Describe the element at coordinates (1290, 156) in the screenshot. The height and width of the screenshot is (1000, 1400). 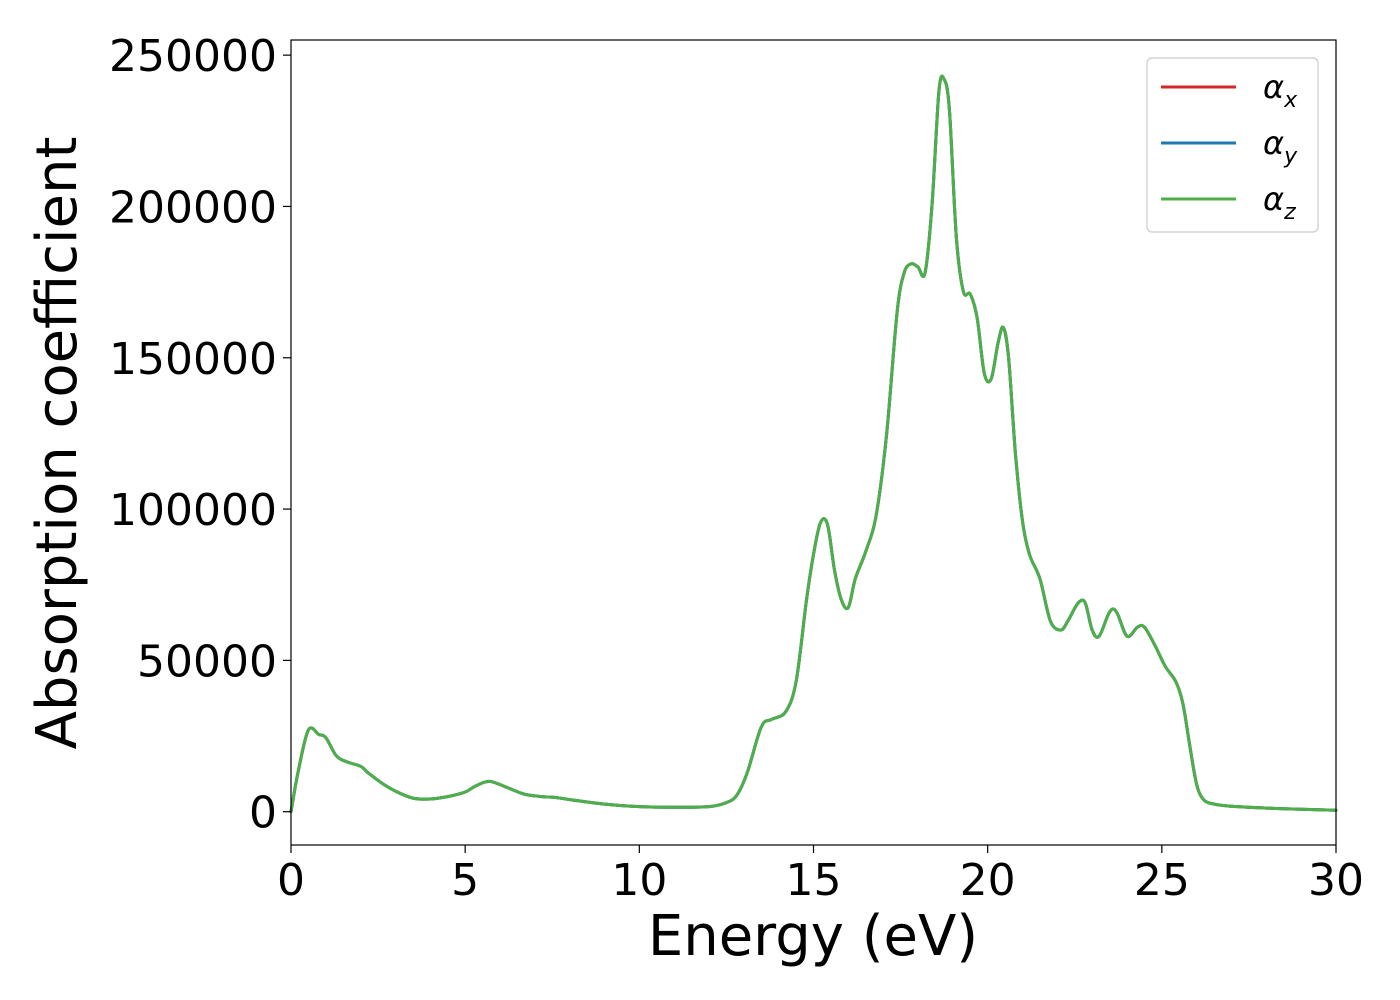
I see `legend-label-subscript: y` at that location.